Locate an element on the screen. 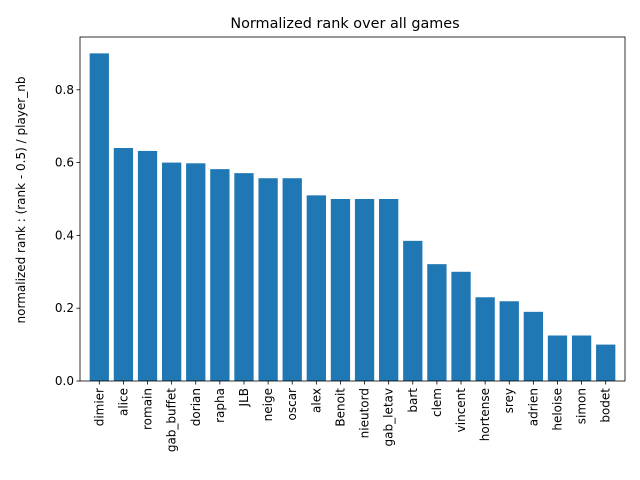 This screenshot has height=480, width=640. x-tick-label: clem is located at coordinates (437, 402).